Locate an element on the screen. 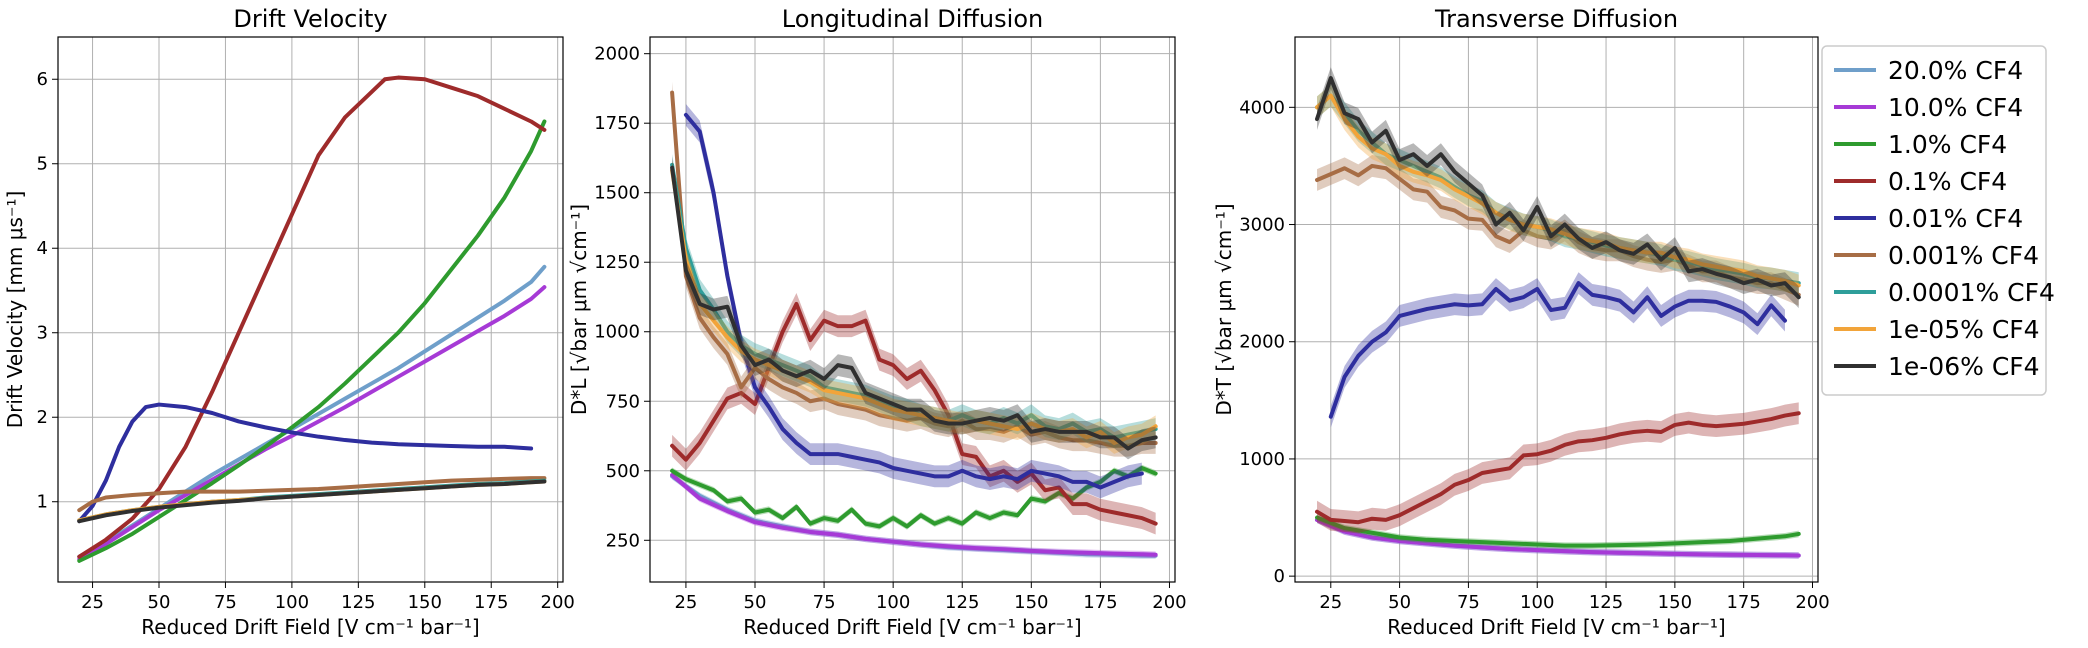 The width and height of the screenshot is (2088, 648). y-tick-label: 250 is located at coordinates (623, 540).